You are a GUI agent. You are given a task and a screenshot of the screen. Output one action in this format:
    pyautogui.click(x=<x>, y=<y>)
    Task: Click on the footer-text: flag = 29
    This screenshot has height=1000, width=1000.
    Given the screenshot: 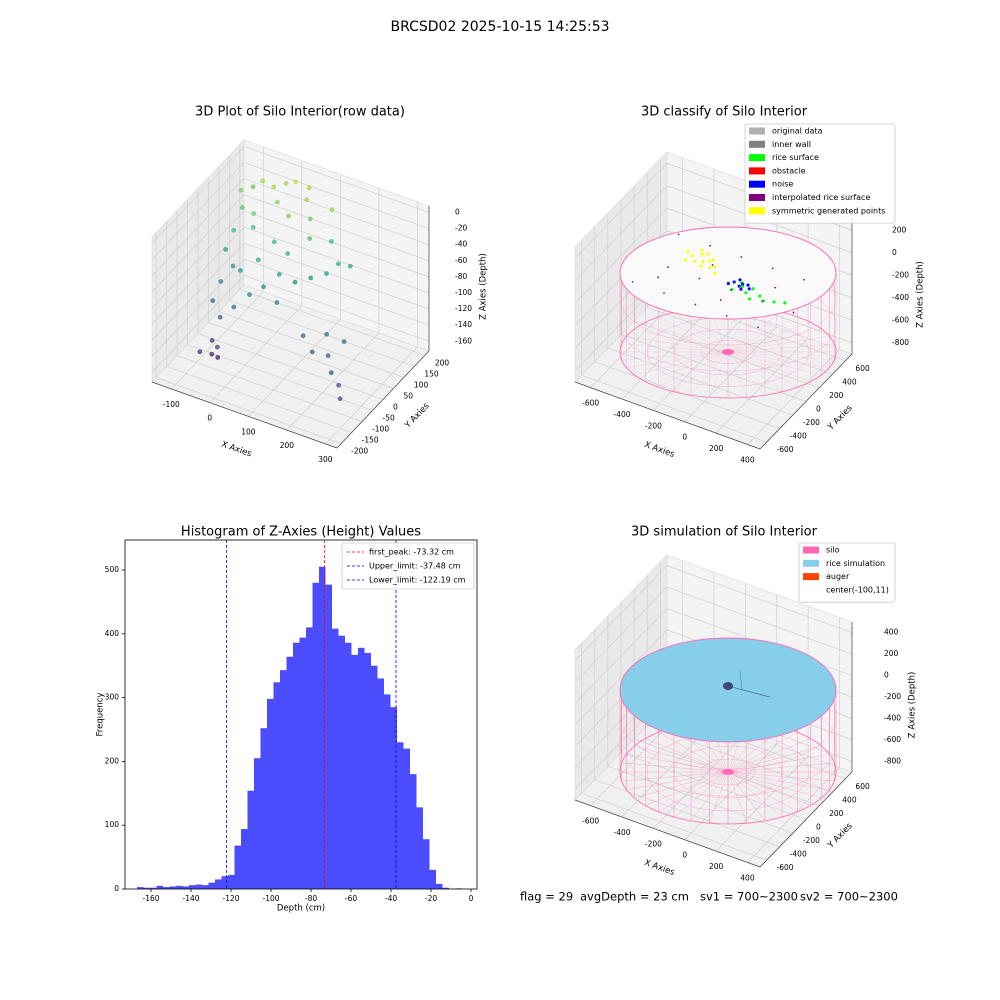 What is the action you would take?
    pyautogui.click(x=546, y=897)
    